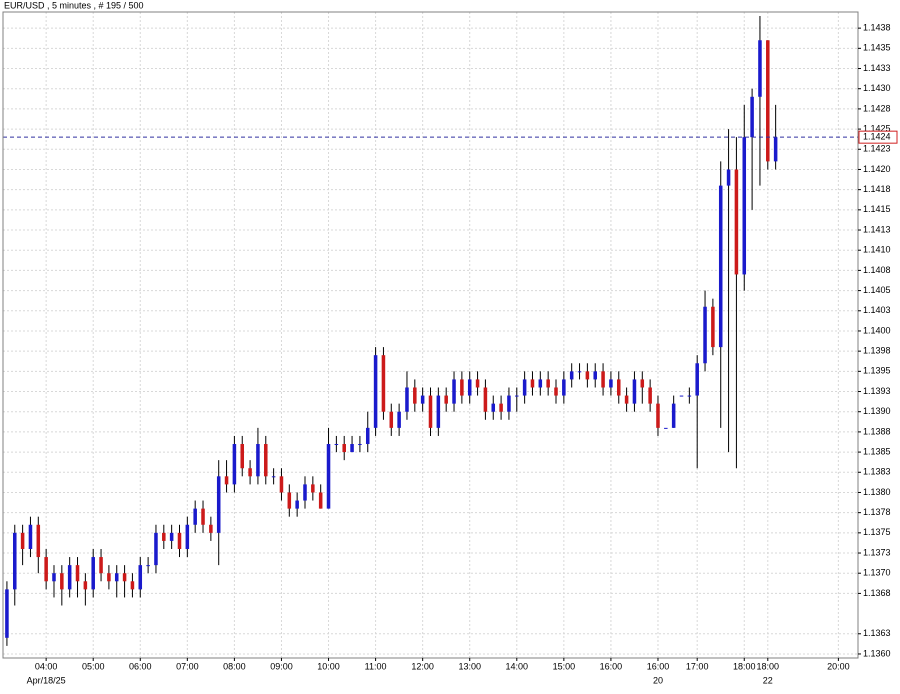 This screenshot has width=900, height=694. I want to click on y-tick-label: 1.1413, so click(877, 229).